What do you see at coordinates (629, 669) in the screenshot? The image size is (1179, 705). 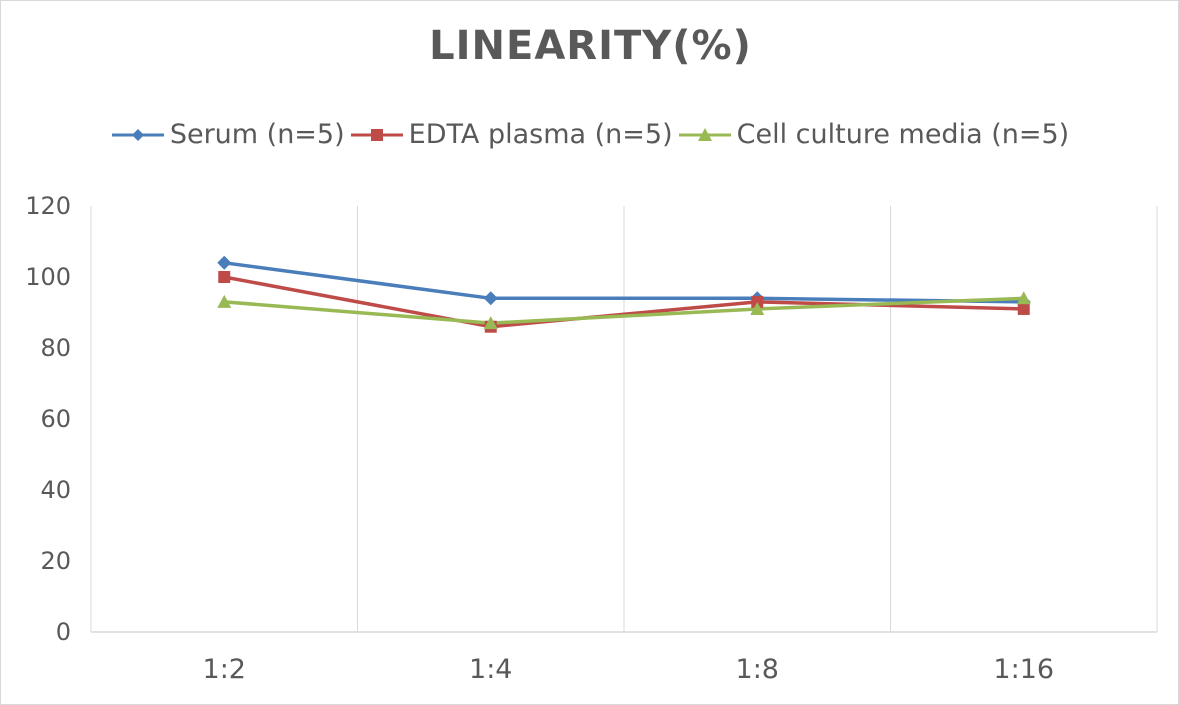 I see `x-axis-tick-labels: 1:2 1:4 1:8 1:16` at bounding box center [629, 669].